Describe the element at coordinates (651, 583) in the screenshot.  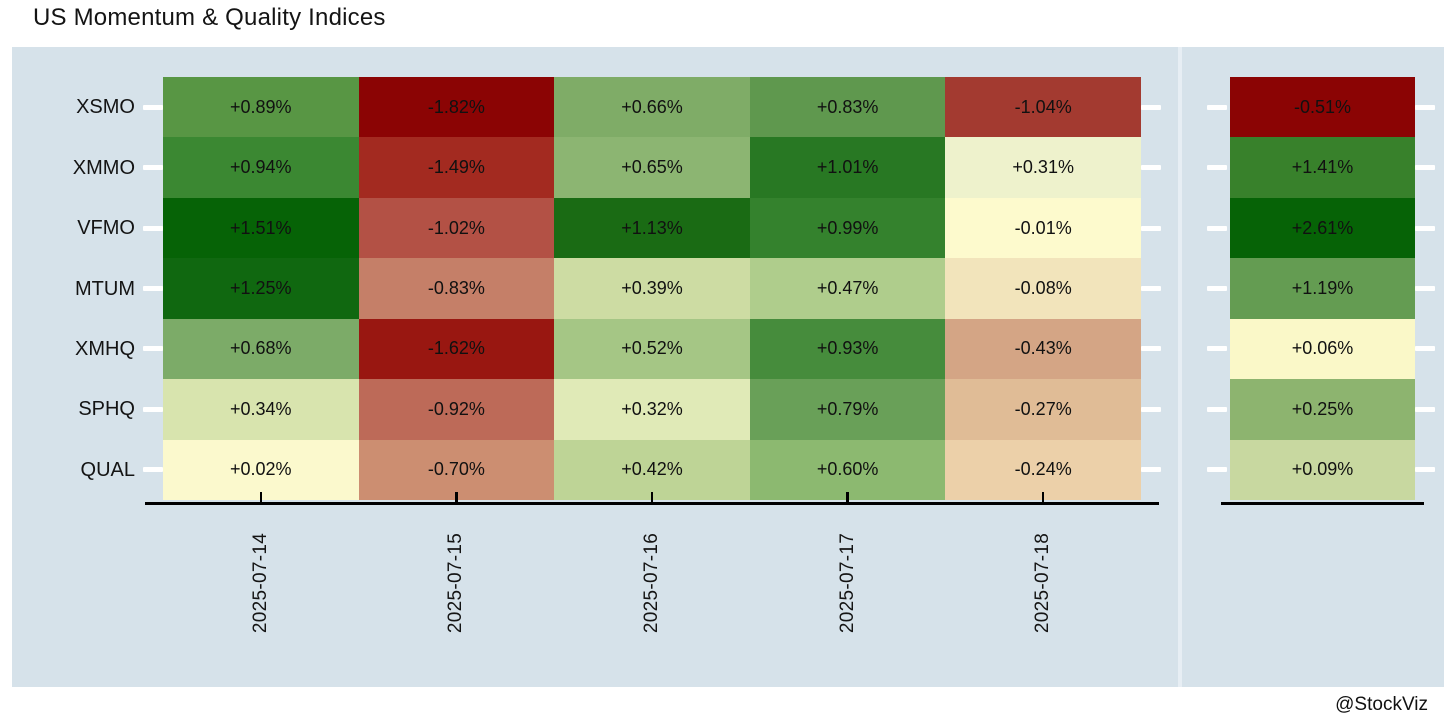
I see `x-tick-label-2025-07-16: 2025-07-16` at that location.